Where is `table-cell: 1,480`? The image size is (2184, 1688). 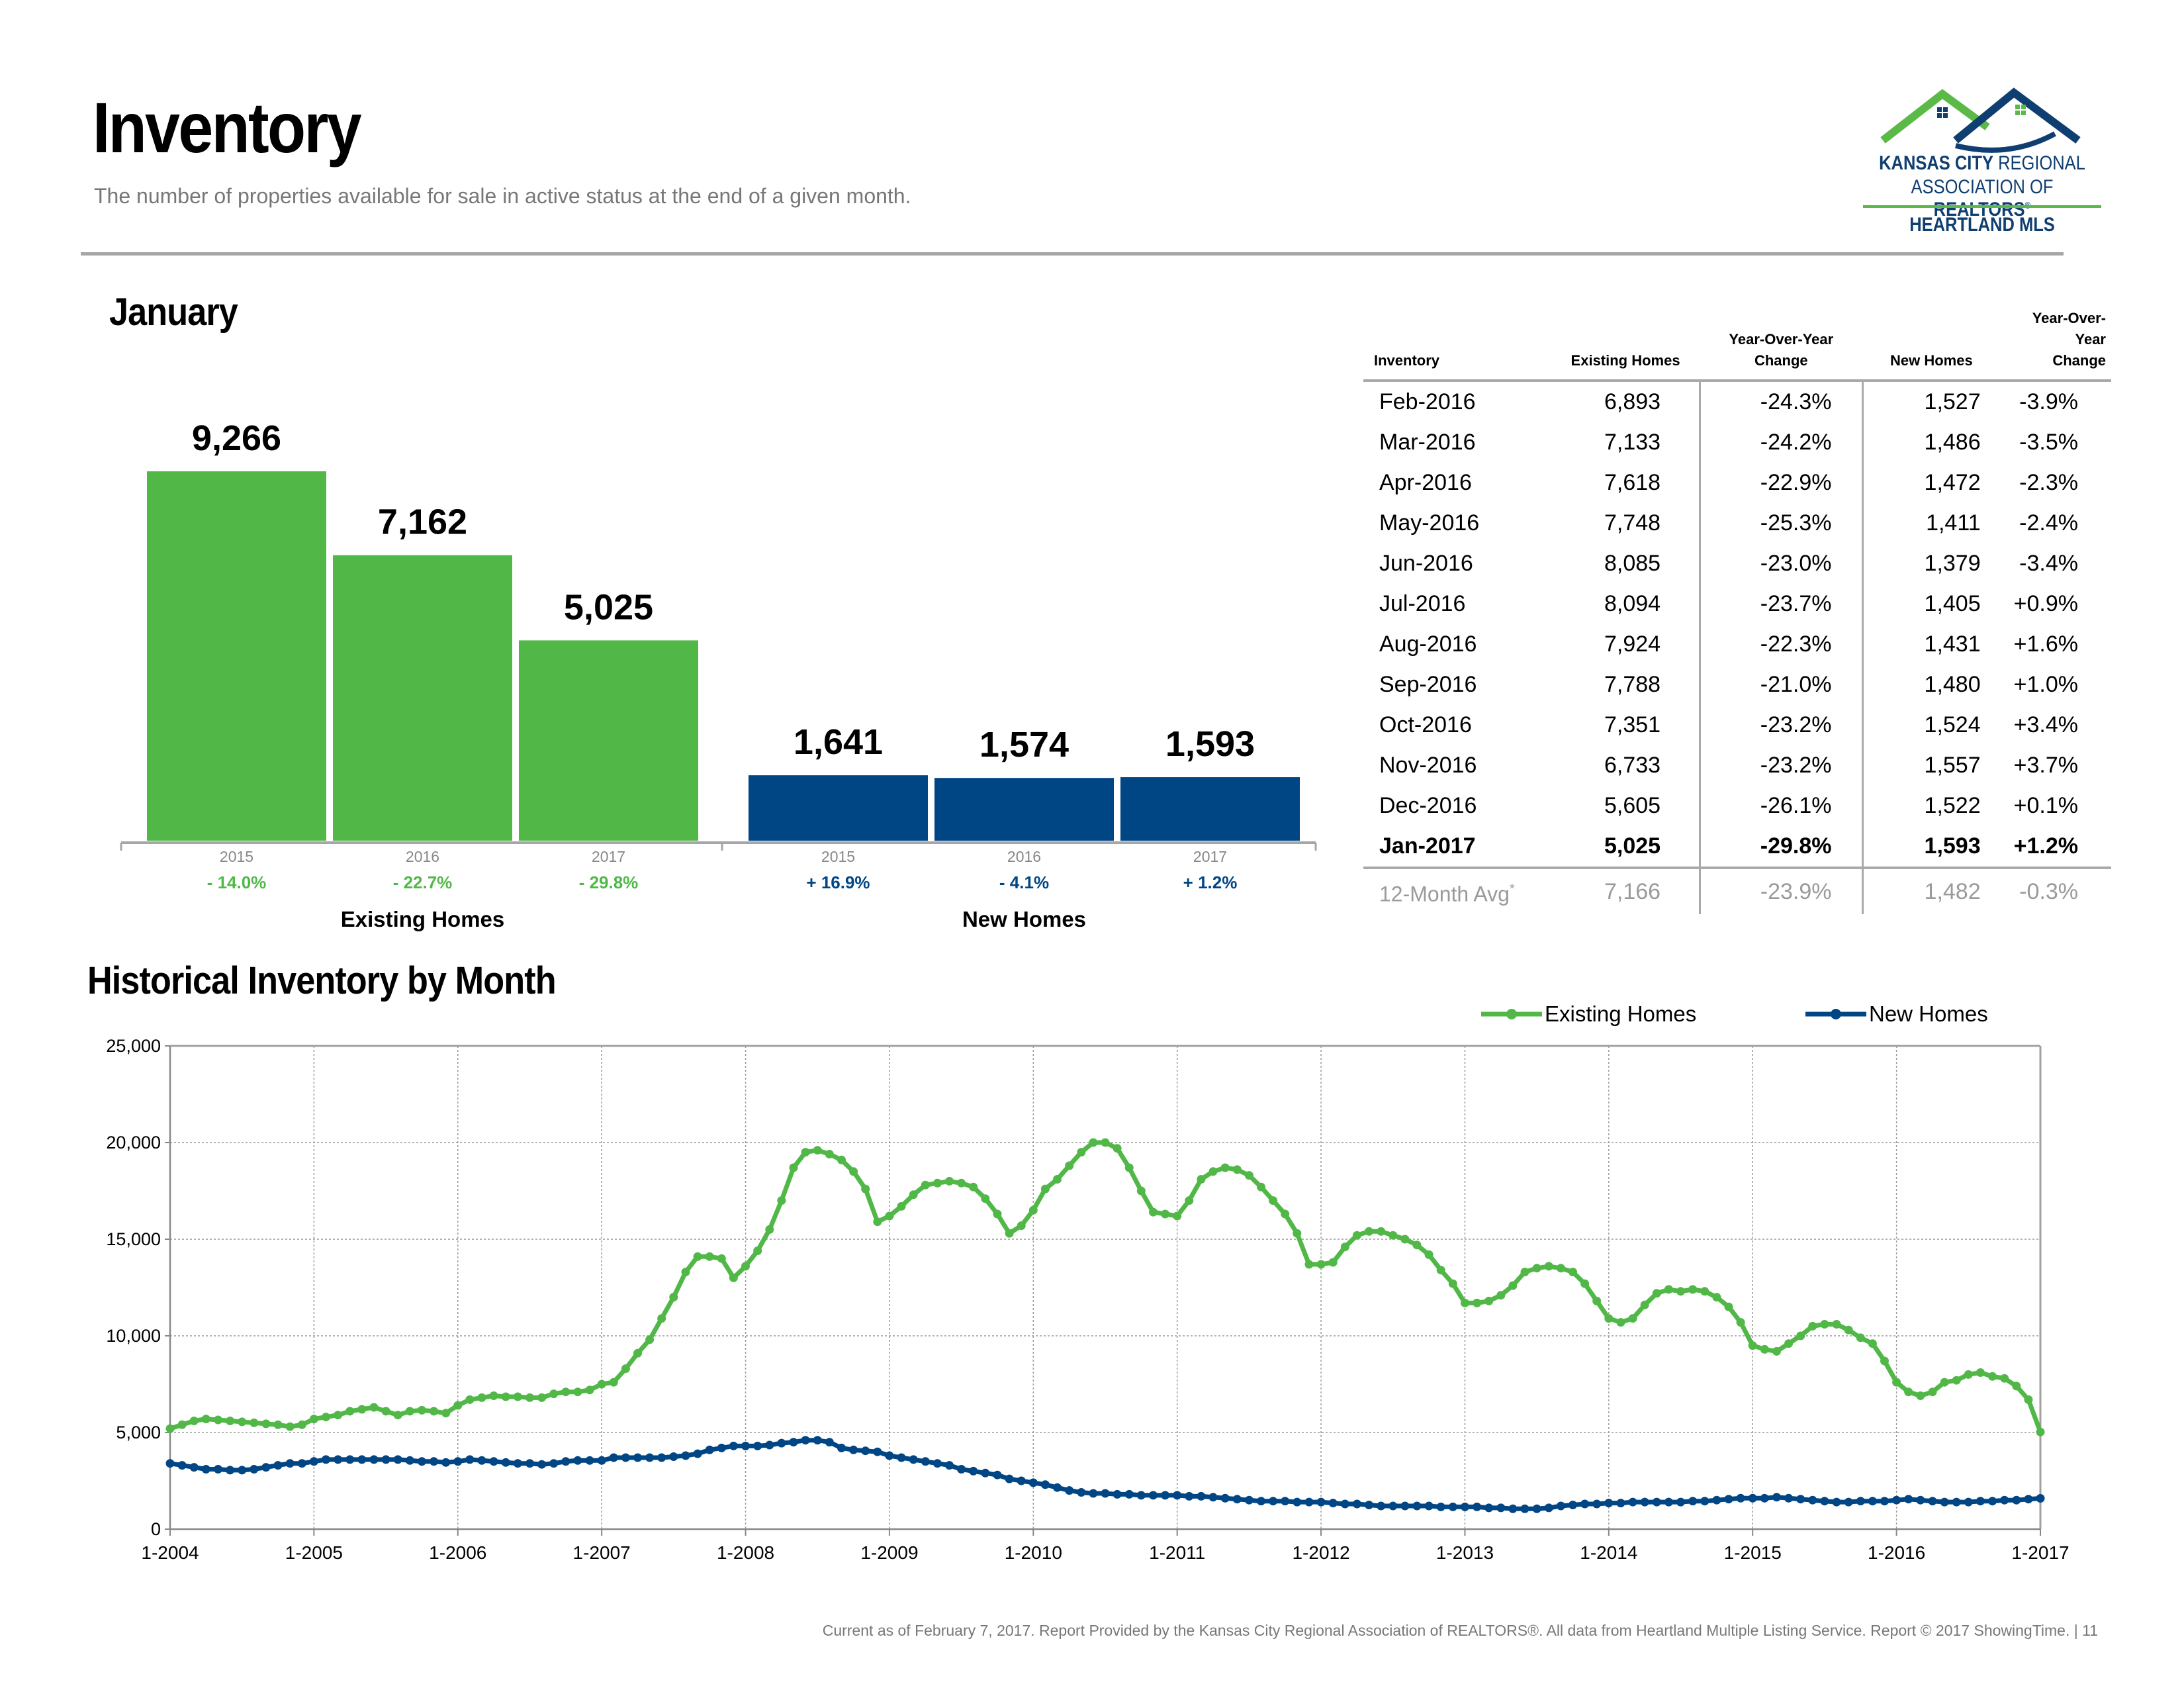
table-cell: 1,480 is located at coordinates (1952, 684).